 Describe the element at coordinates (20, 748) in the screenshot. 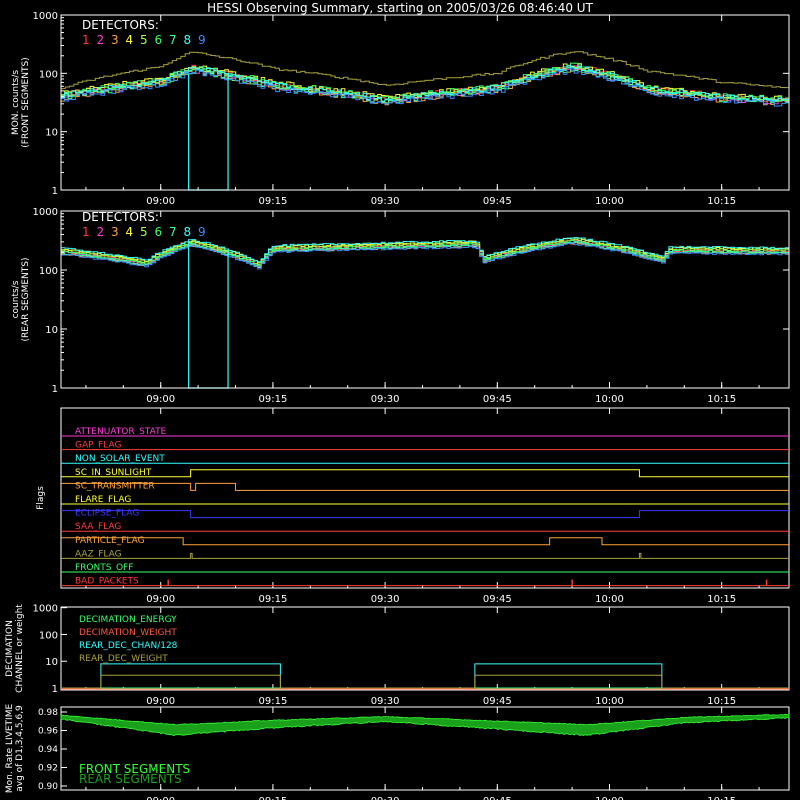

I see `livetime-panel-ylabel-line: avg of D1,3,4,5,6,9` at that location.